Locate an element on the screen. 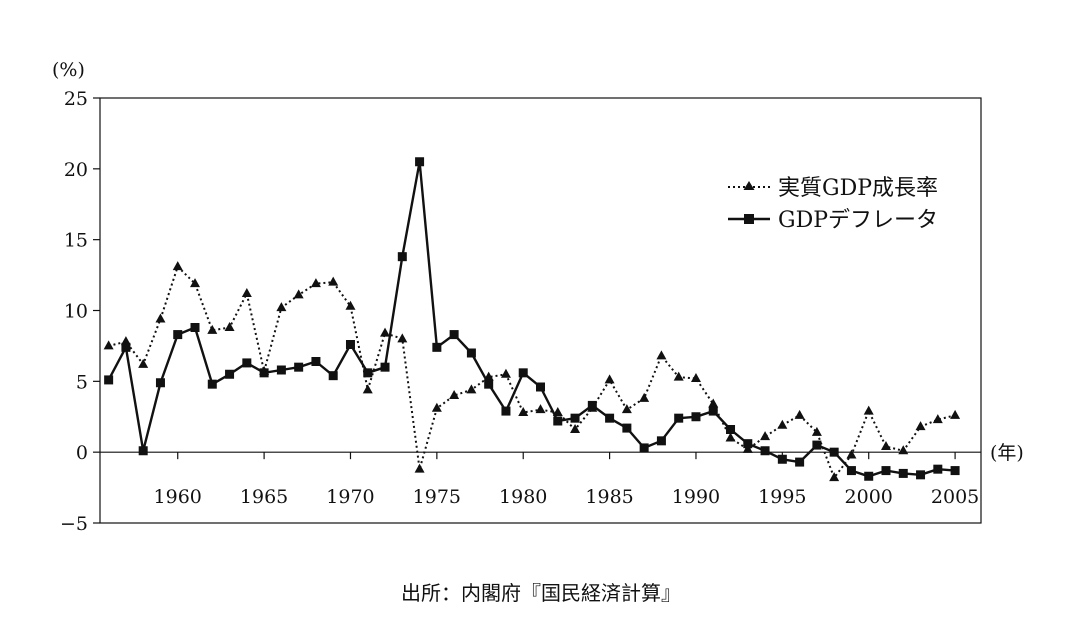 The height and width of the screenshot is (636, 1082). y-tick-label: 20 is located at coordinates (76, 170).